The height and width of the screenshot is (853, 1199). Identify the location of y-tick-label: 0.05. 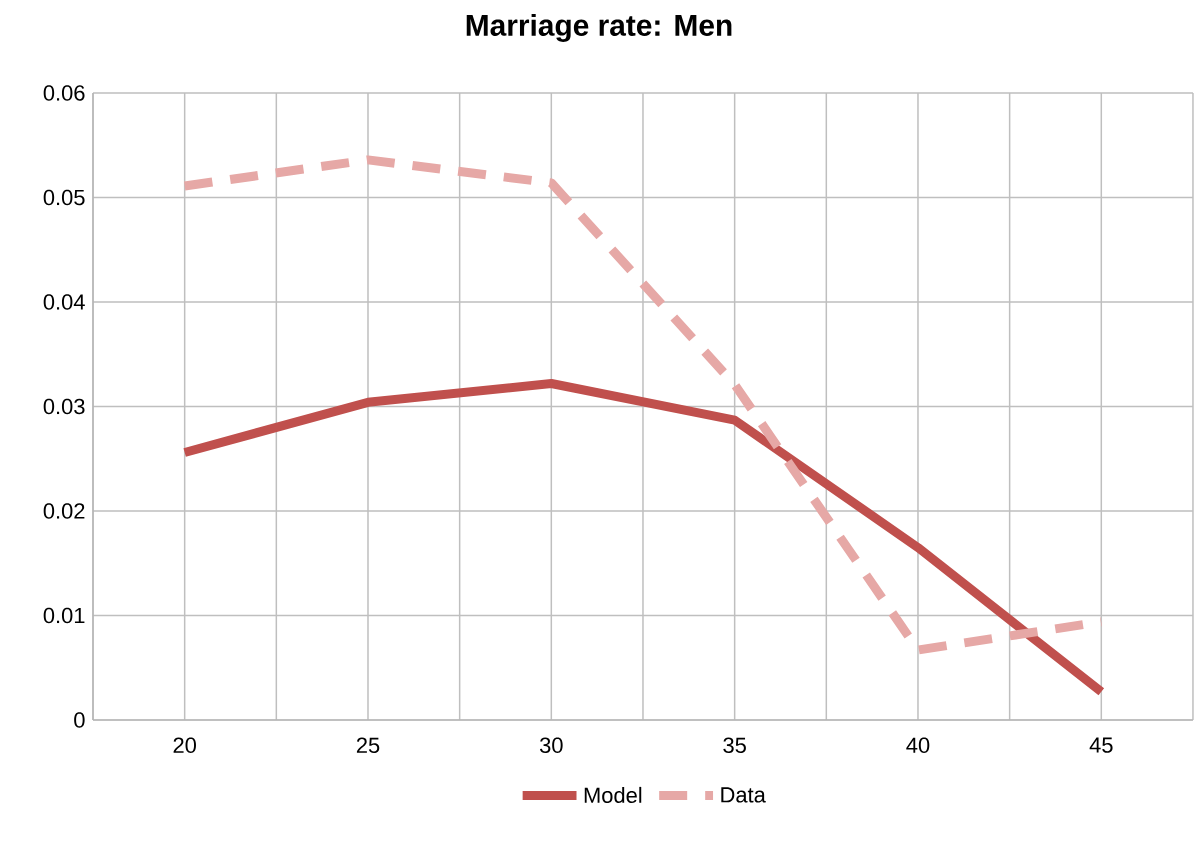
(64, 197).